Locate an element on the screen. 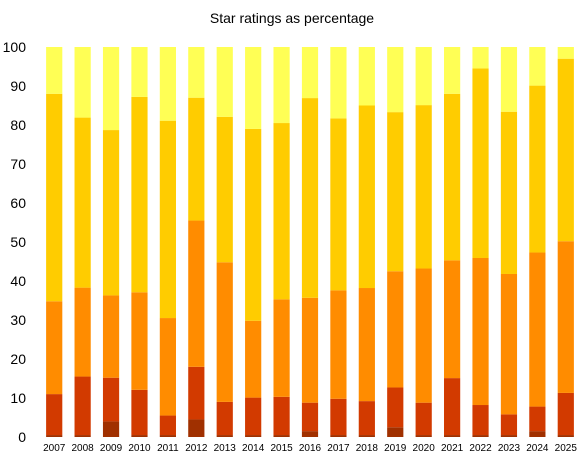  x-tick-label: 2022 is located at coordinates (480, 448).